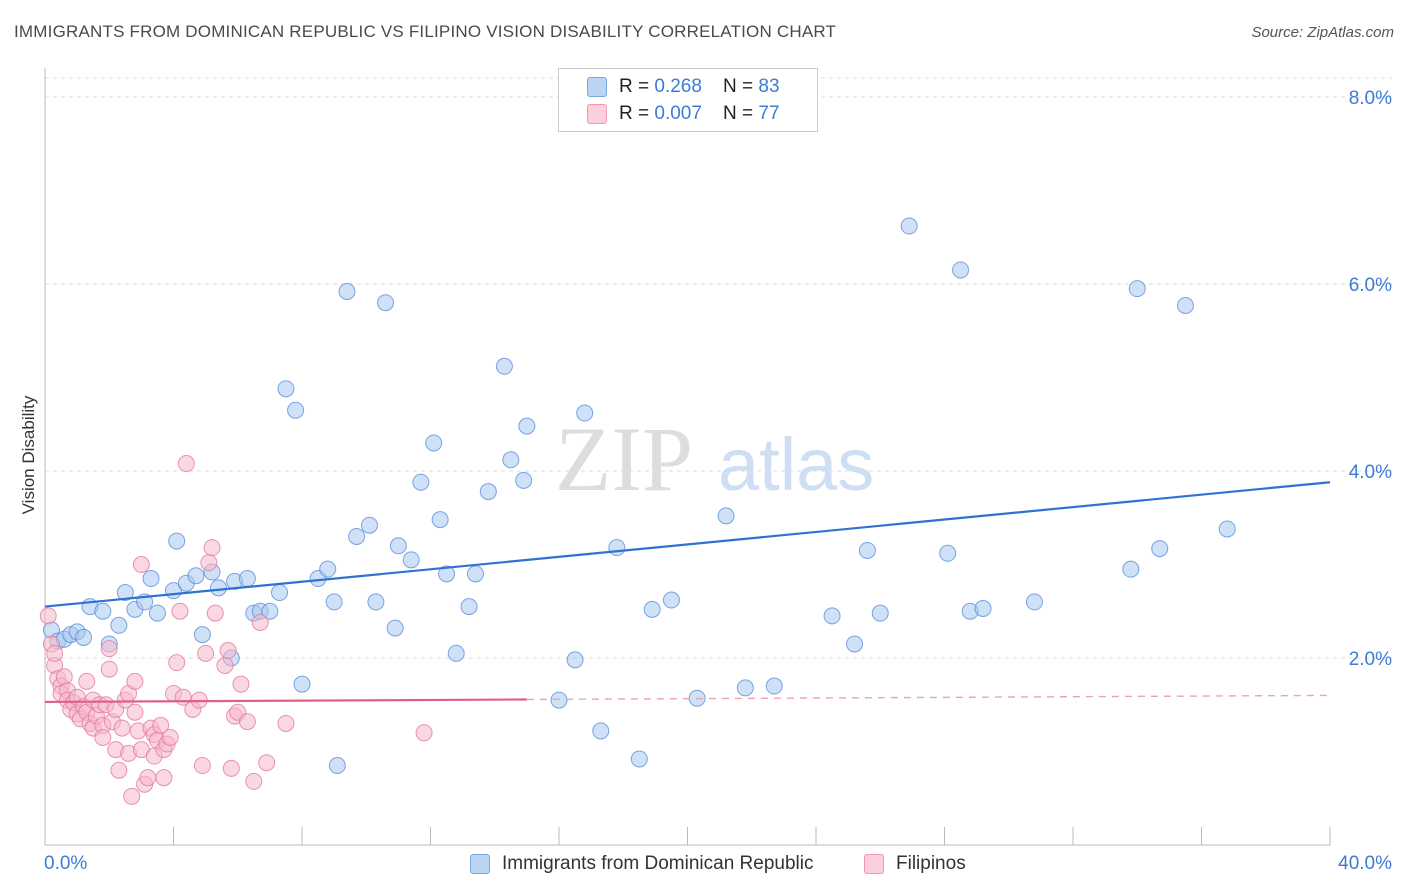 This screenshot has height=892, width=1406. What do you see at coordinates (285, 701) in the screenshot?
I see `filipino-trend-line` at bounding box center [285, 701].